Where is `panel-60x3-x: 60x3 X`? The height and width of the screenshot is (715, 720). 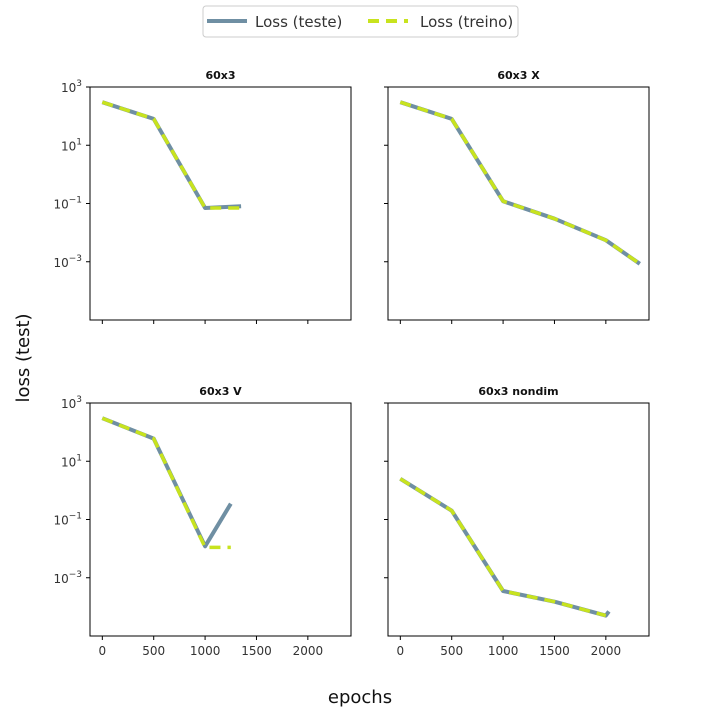 panel-60x3-x: 60x3 X is located at coordinates (517, 196).